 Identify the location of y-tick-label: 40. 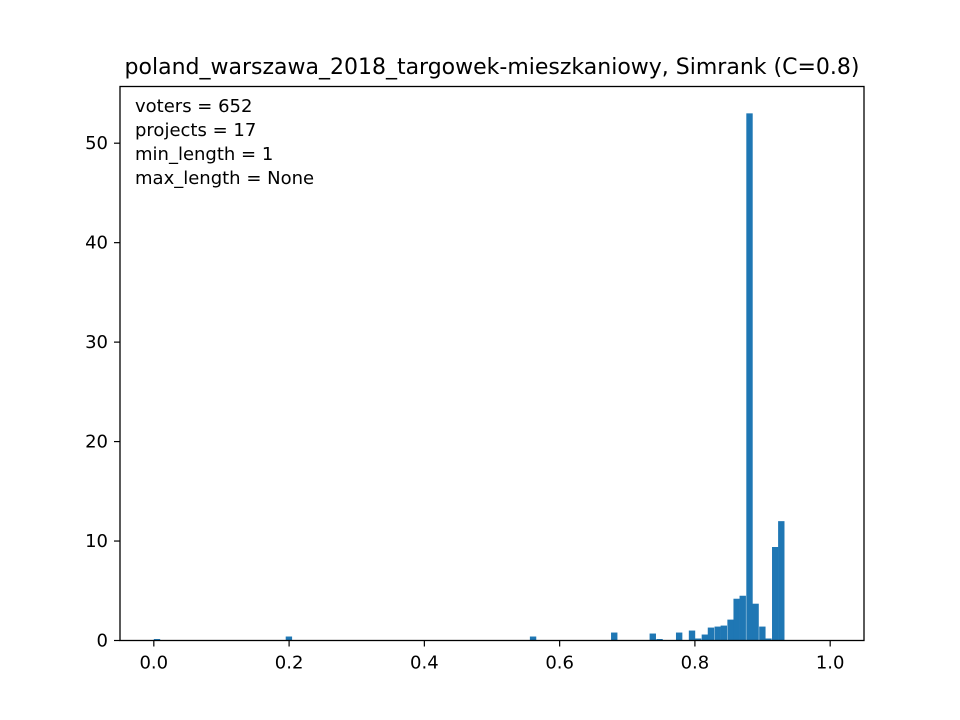
(96, 243).